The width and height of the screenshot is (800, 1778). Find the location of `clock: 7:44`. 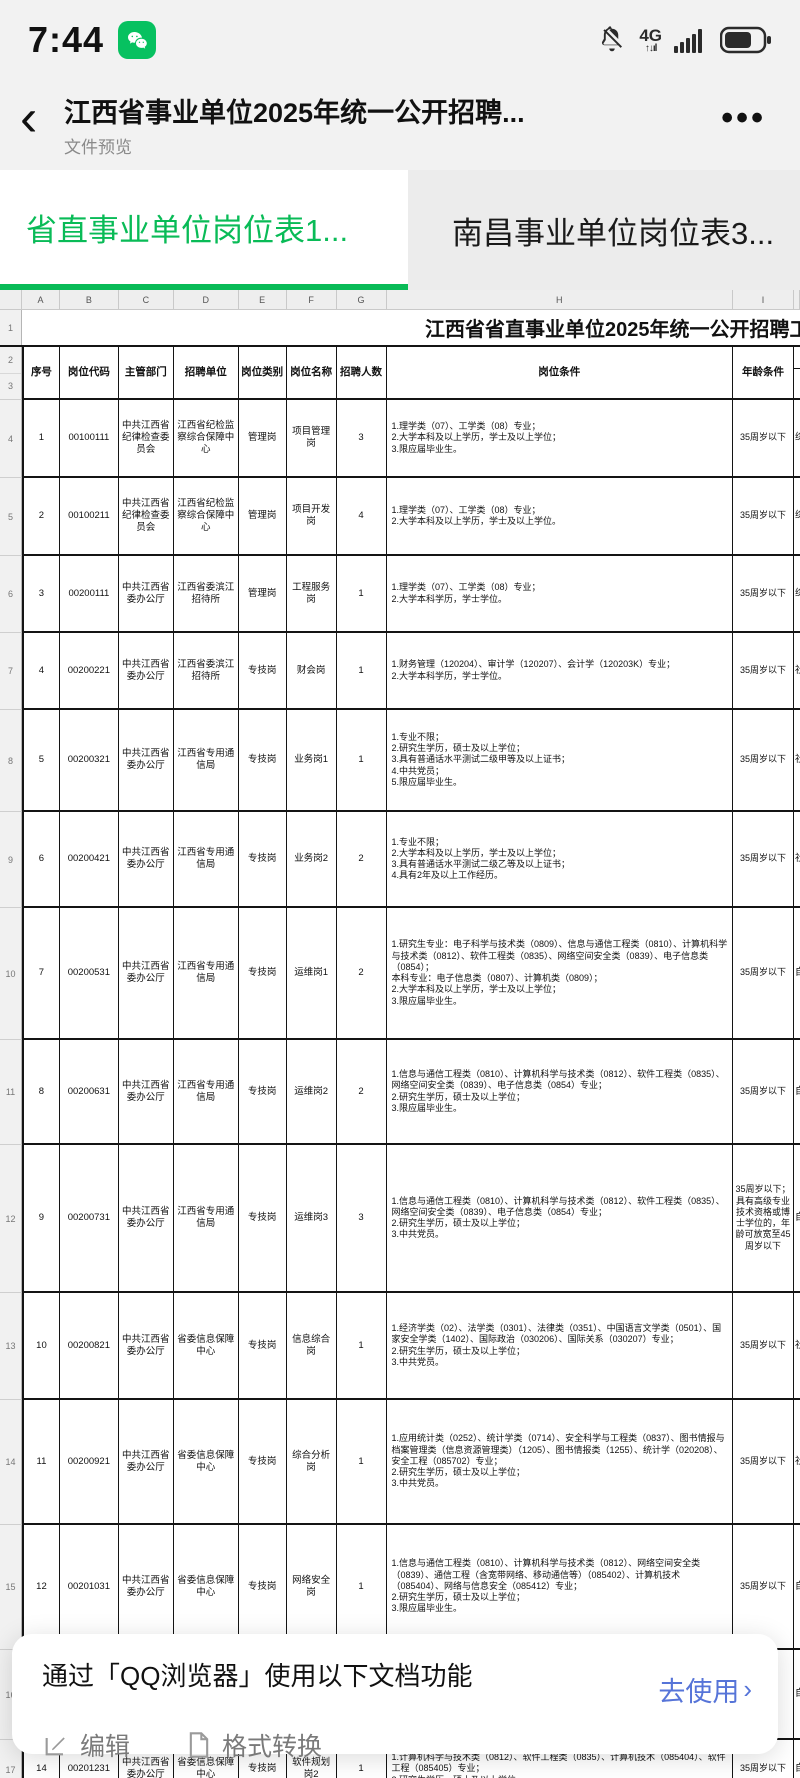

clock: 7:44 is located at coordinates (66, 39).